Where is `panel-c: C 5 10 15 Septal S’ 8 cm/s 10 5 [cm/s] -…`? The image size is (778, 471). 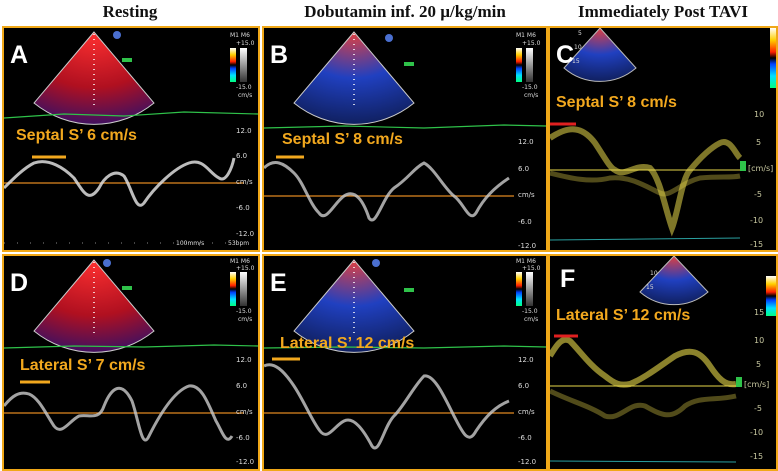
panel-c: C 5 10 15 Septal S’ 8 cm/s 10 5 [cm/s] -… is located at coordinates (663, 139).